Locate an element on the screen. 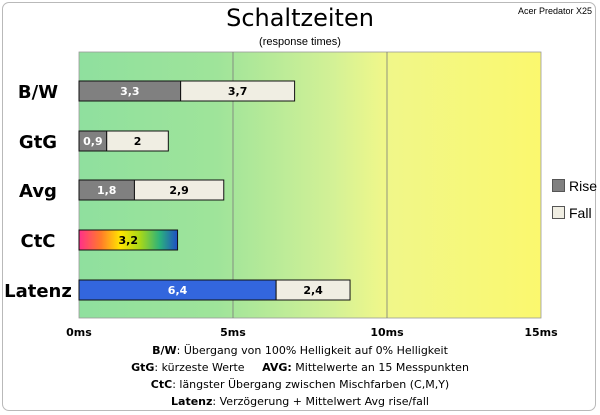  footnote-avg-term: AVG: is located at coordinates (277, 367).